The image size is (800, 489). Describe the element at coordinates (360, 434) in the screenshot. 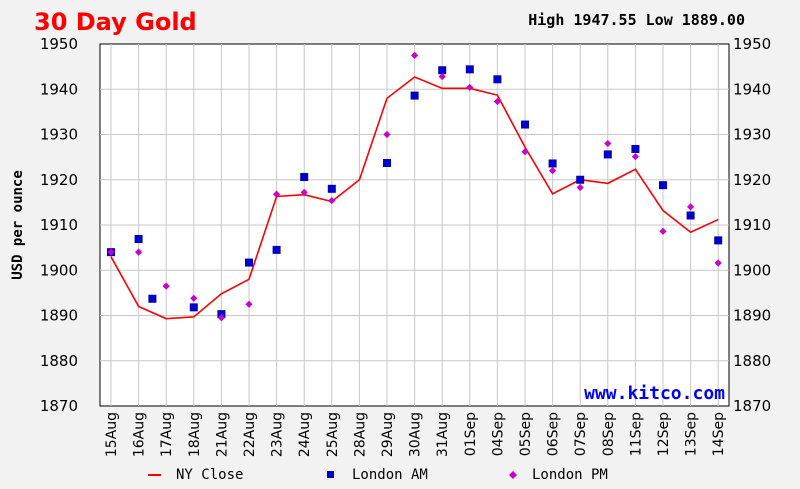

I see `x-tick-label: 28Aug` at that location.